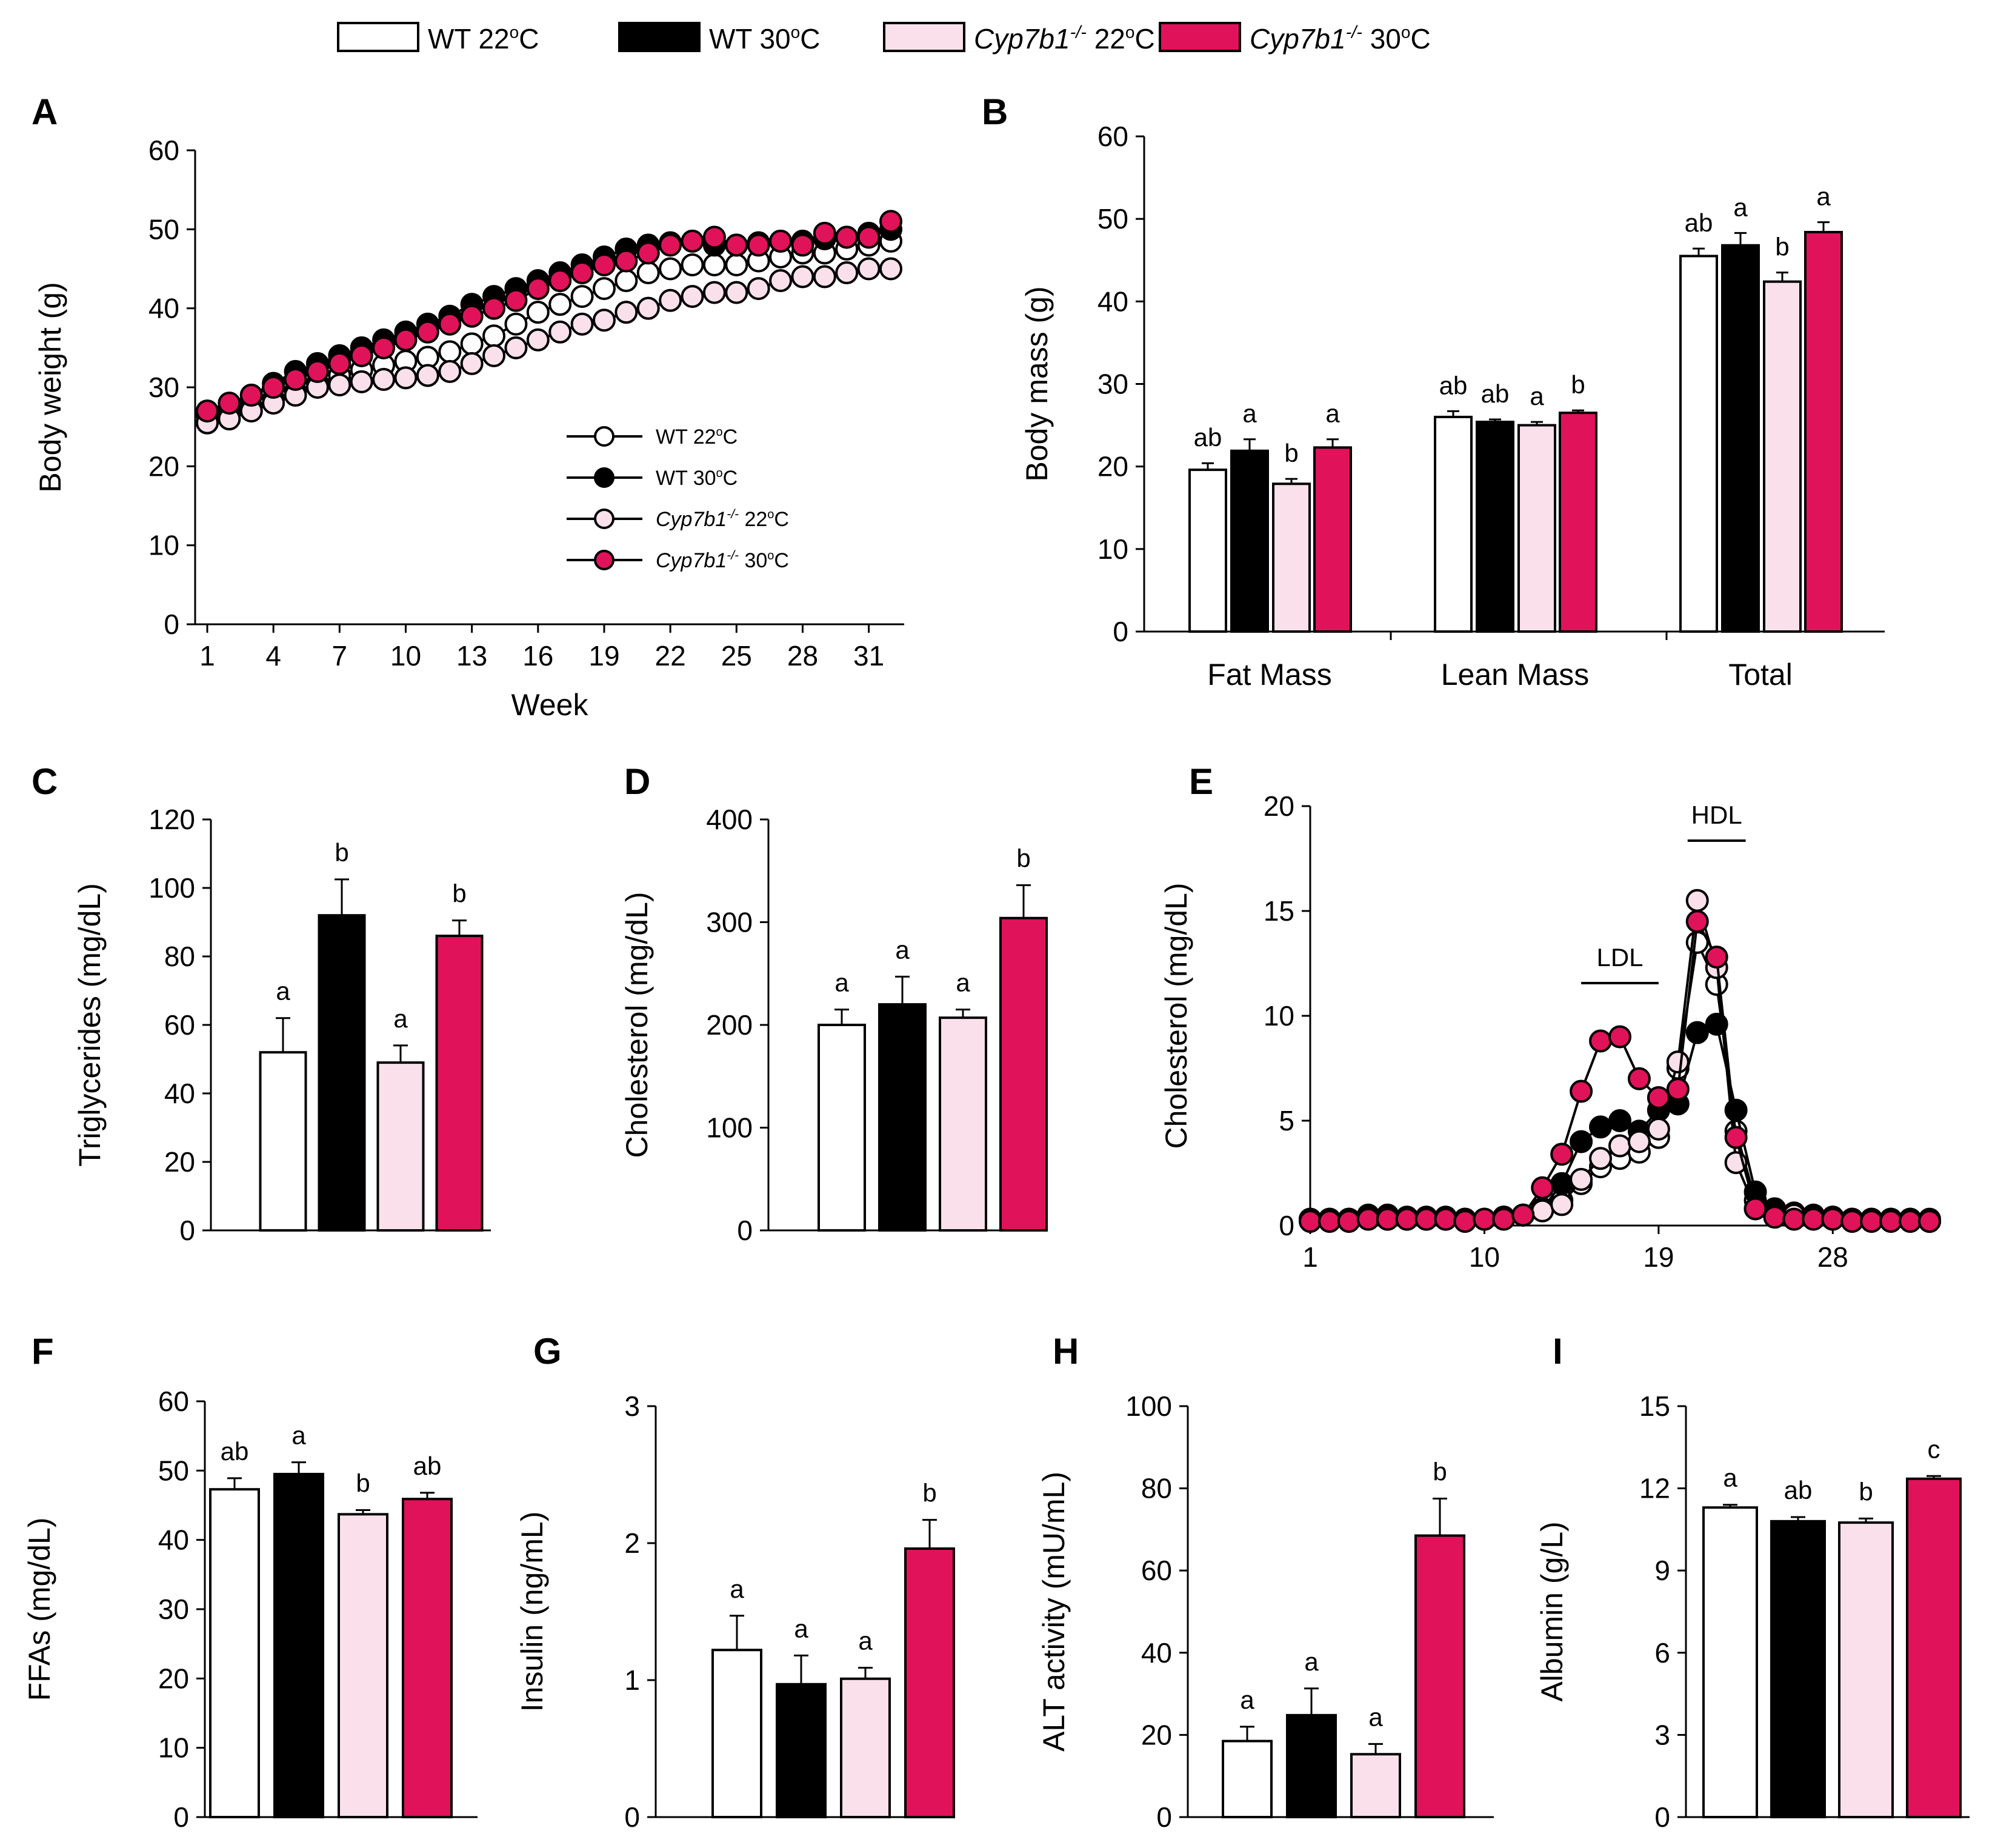 This screenshot has height=1848, width=2015. What do you see at coordinates (163, 229) in the screenshot?
I see `y-tick-label: 50` at bounding box center [163, 229].